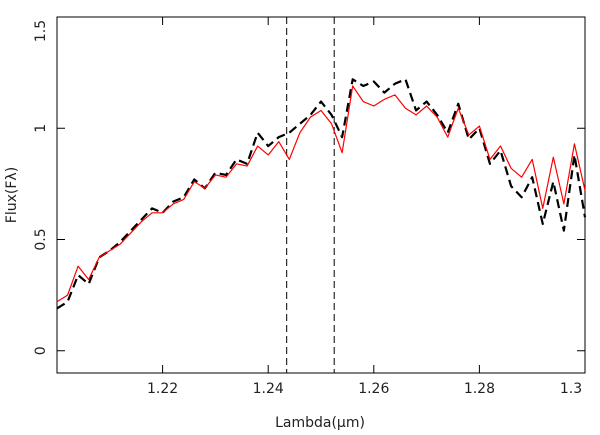  What do you see at coordinates (41, 239) in the screenshot?
I see `y-tick-label: 0.5` at bounding box center [41, 239].